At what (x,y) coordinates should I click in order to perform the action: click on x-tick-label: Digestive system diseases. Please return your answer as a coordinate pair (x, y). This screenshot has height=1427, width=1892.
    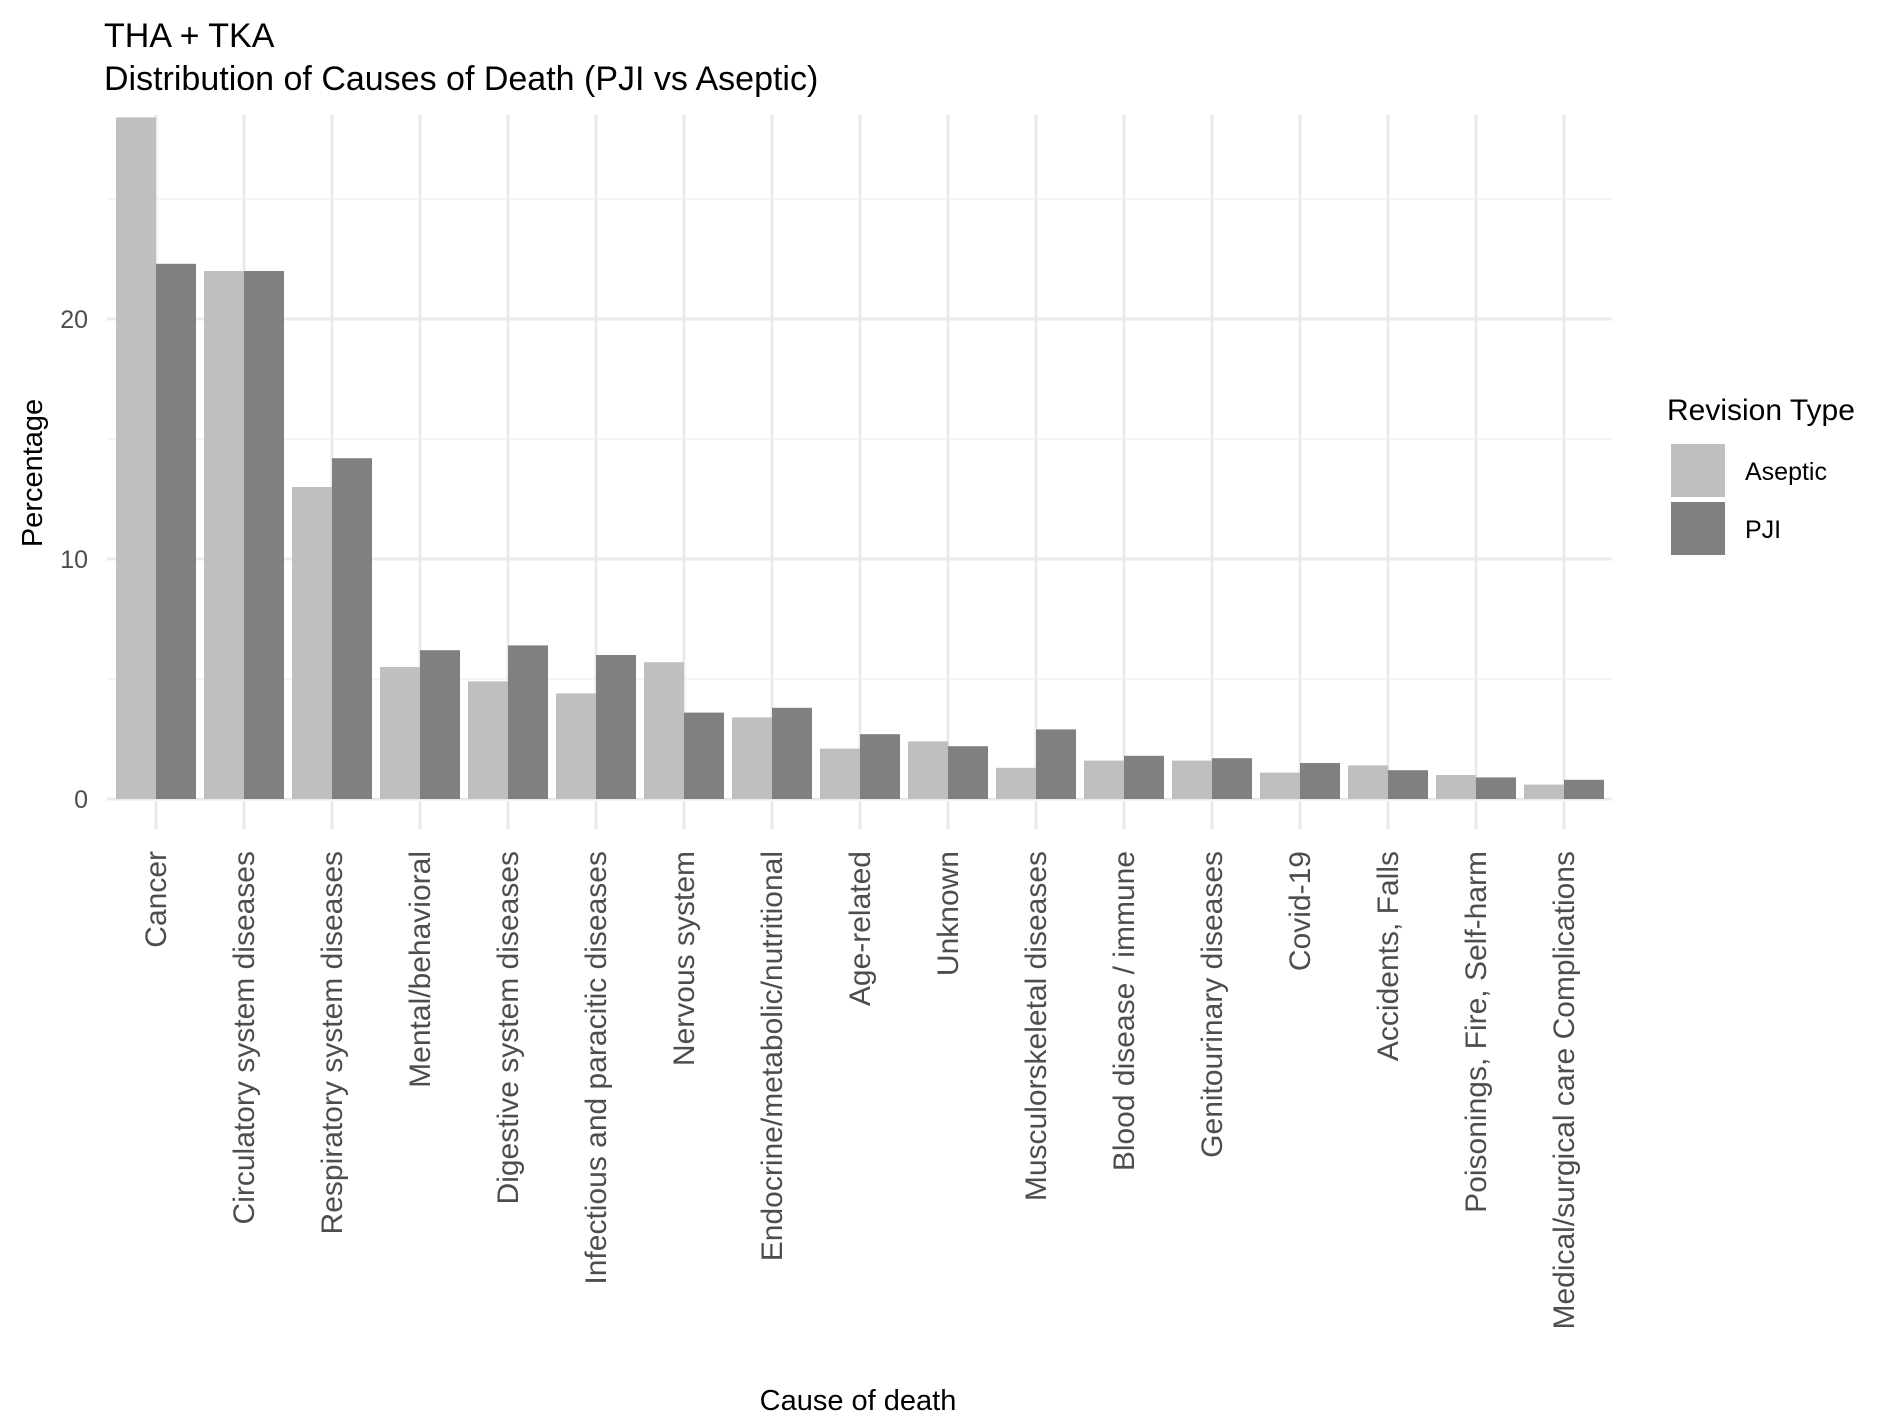
    Looking at the image, I should click on (508, 1027).